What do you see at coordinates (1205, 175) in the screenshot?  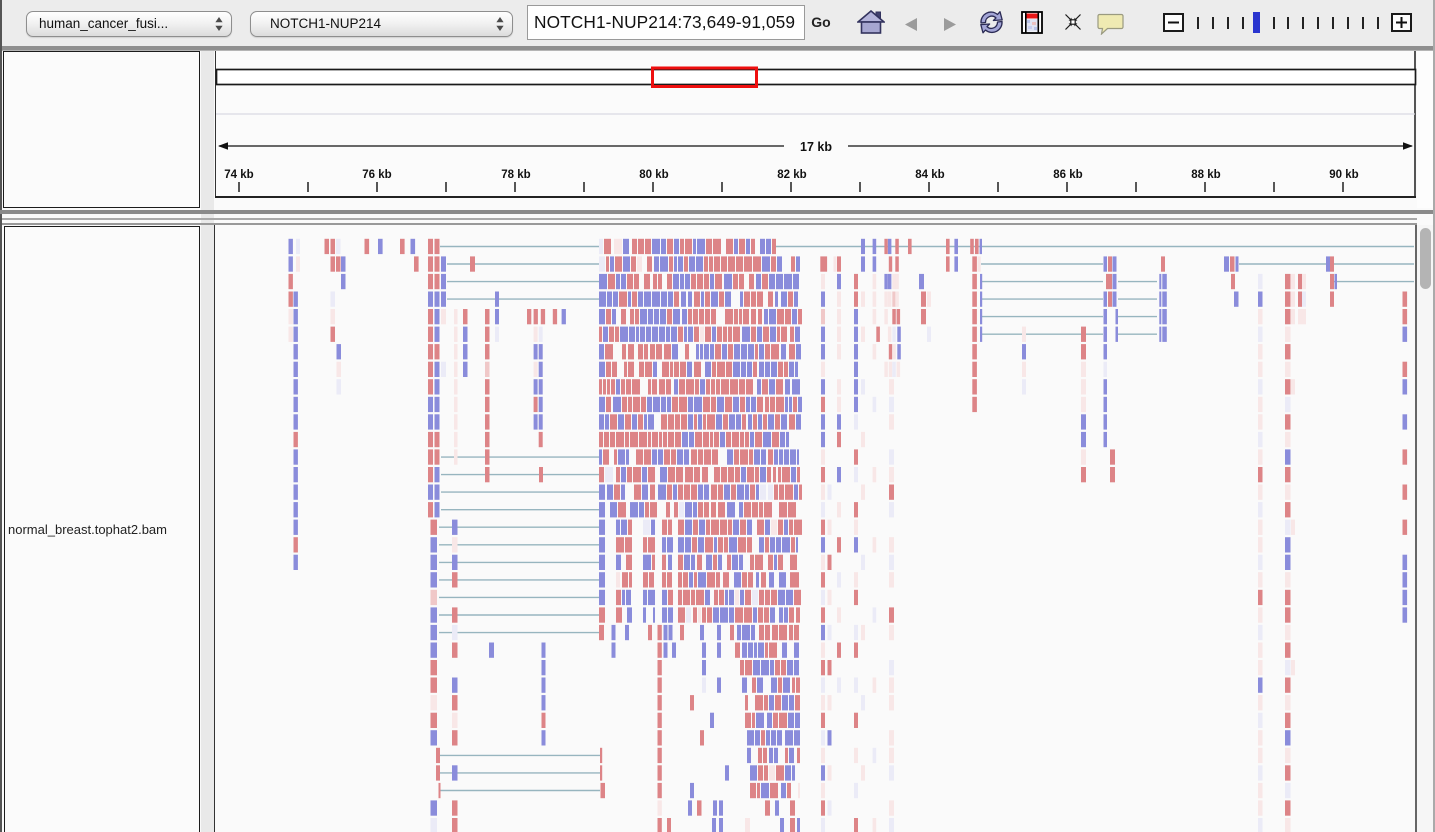 I see `svg-text: 88 kb` at bounding box center [1205, 175].